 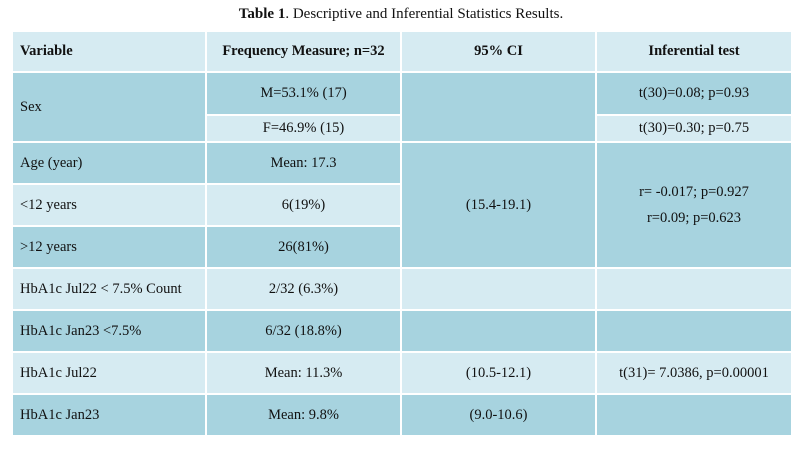 What do you see at coordinates (498, 107) in the screenshot?
I see `cell-sex-ci` at bounding box center [498, 107].